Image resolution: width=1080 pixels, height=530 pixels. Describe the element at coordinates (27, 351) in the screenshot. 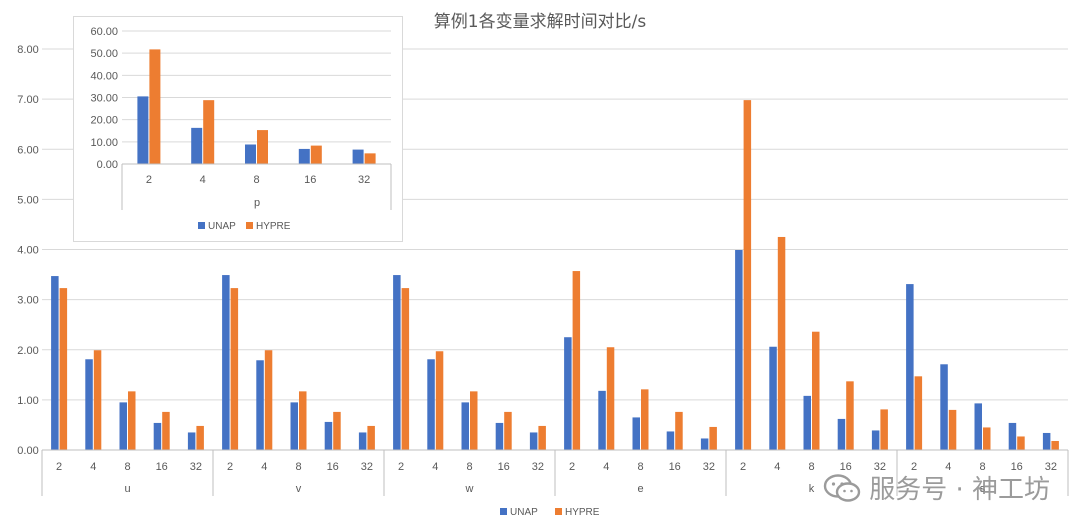

I see `y-tick-label: 2.00` at that location.